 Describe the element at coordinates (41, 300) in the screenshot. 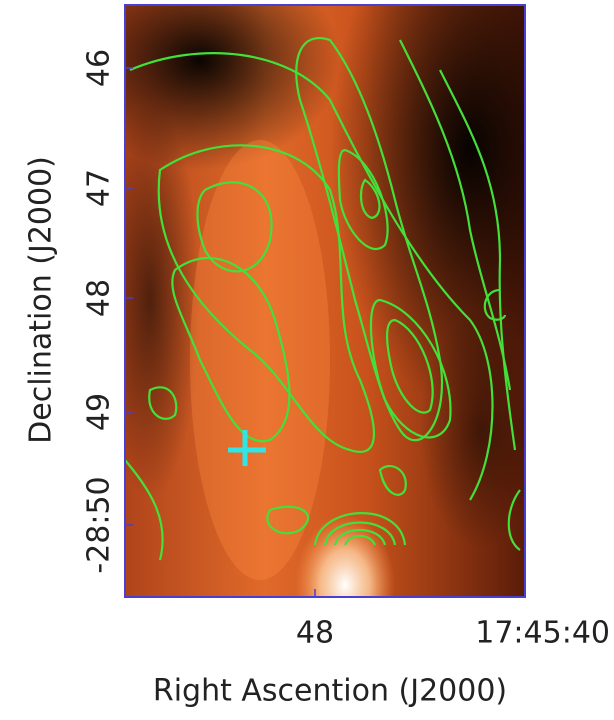

I see `y-axis-label: Declination (J2000)` at that location.